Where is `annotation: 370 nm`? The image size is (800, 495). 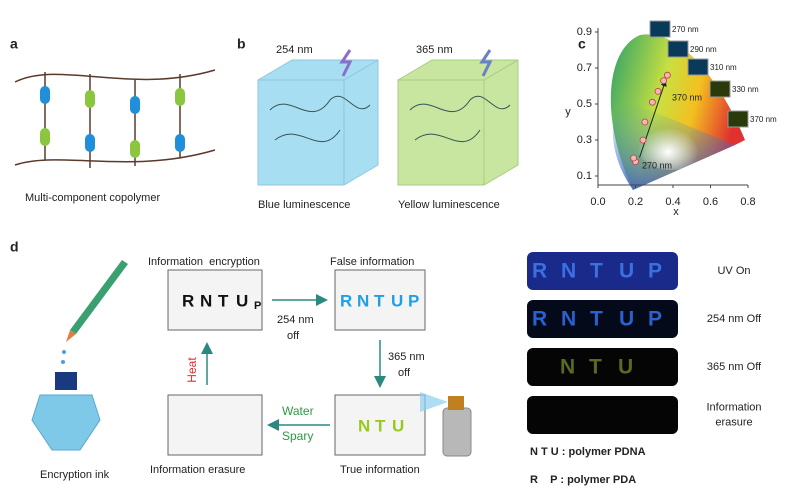 annotation: 370 nm is located at coordinates (687, 97).